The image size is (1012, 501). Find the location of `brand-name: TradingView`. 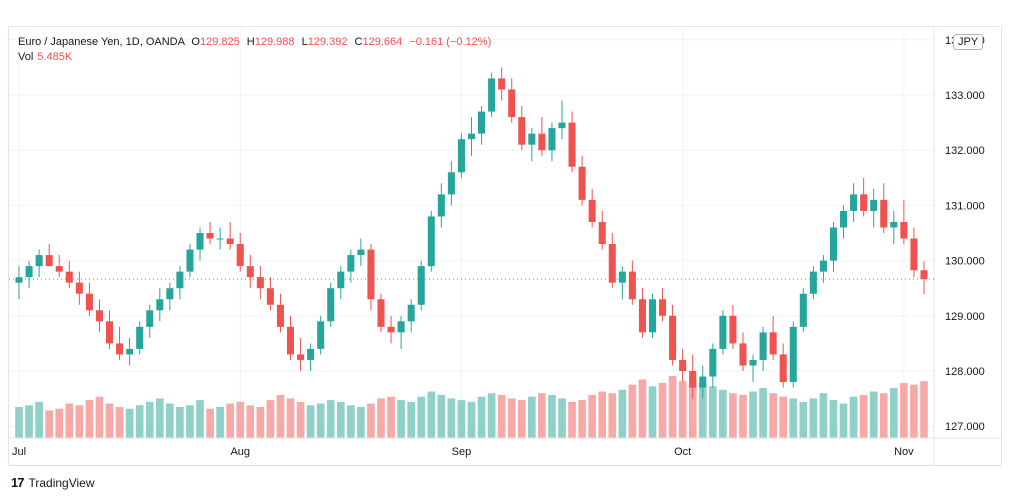

brand-name: TradingView is located at coordinates (61, 482).